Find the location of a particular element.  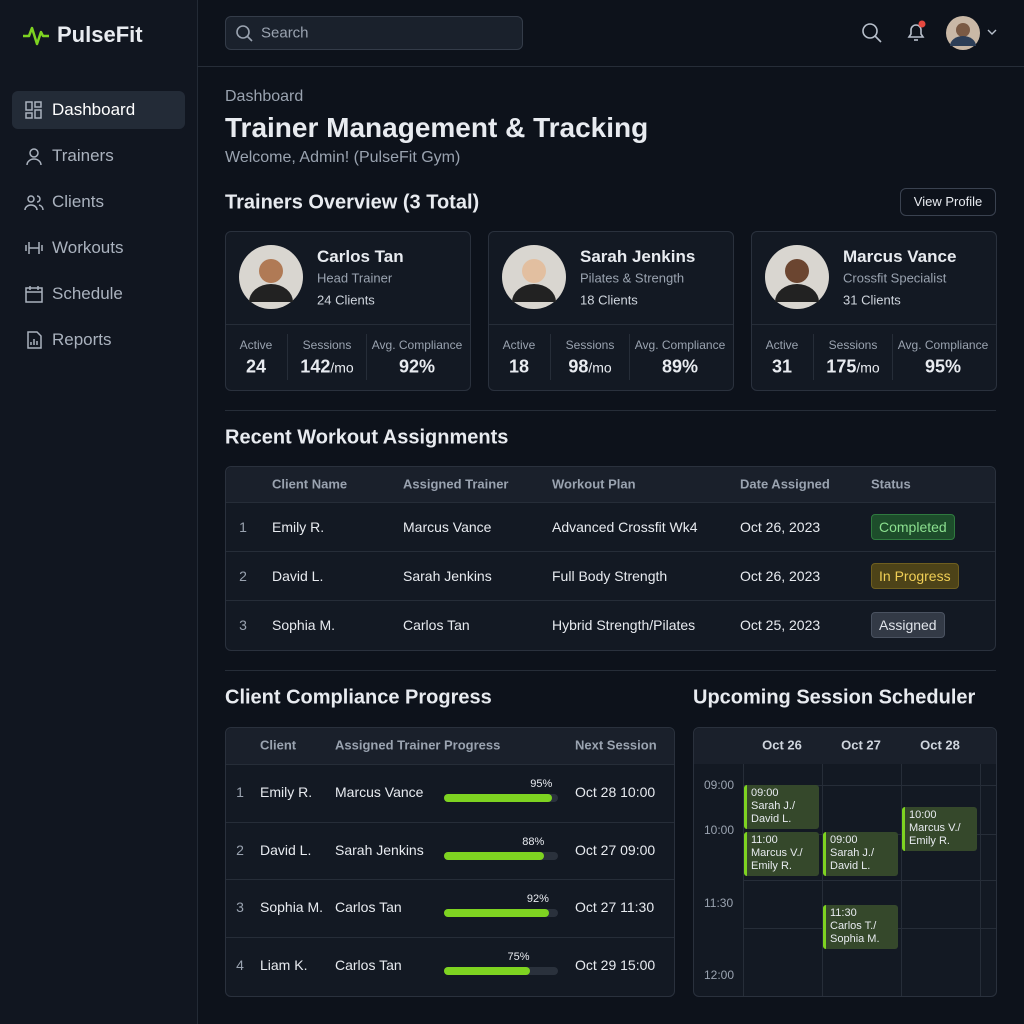

trainer-name: Sarah Jenkins is located at coordinates (638, 256).